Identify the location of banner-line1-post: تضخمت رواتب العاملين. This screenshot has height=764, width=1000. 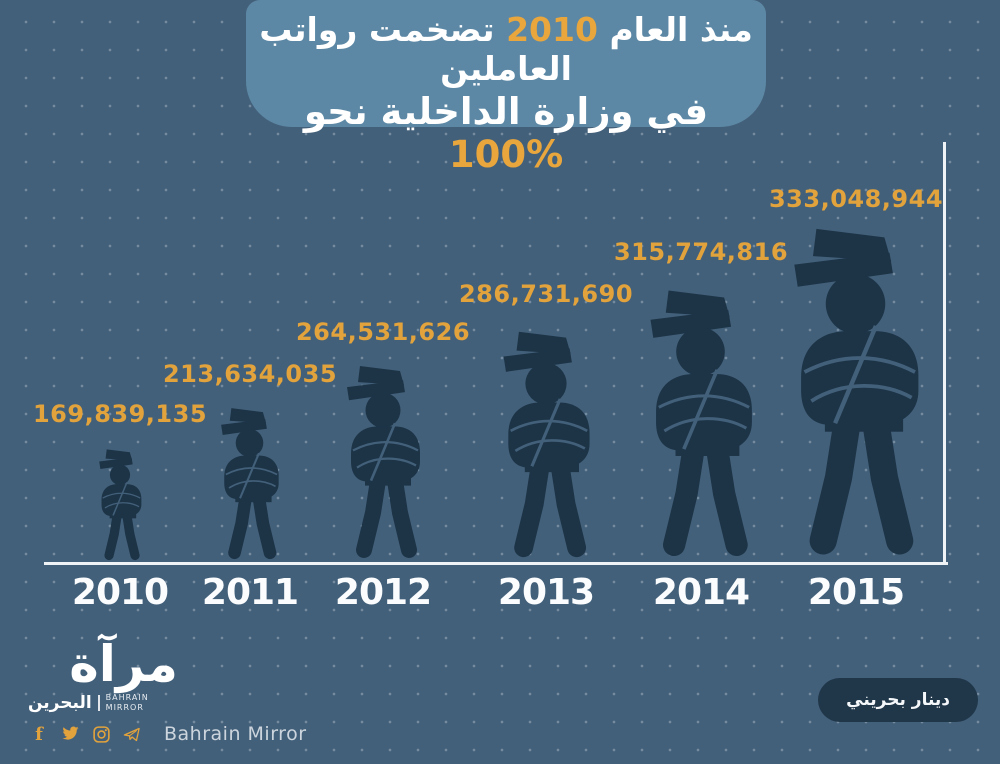
(415, 49).